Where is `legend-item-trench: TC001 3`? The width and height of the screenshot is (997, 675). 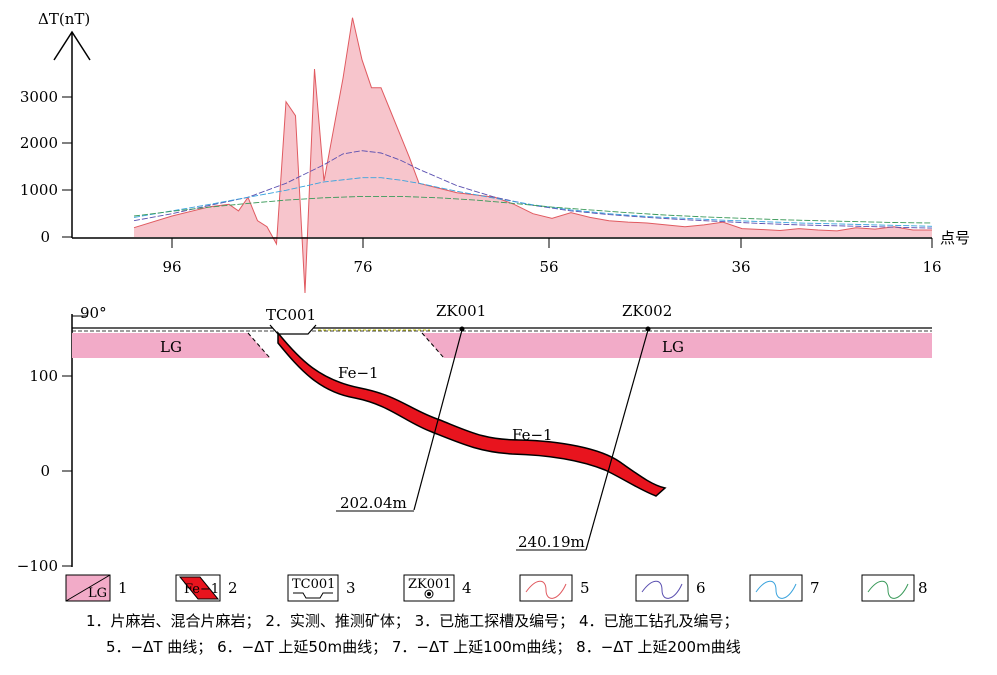
legend-item-trench: TC001 3 is located at coordinates (321, 588).